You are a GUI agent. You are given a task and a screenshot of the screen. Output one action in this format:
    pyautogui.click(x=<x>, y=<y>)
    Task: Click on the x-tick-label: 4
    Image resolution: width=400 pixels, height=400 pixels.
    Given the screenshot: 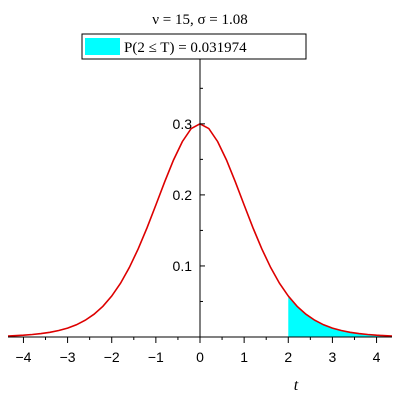 What is the action you would take?
    pyautogui.click(x=377, y=357)
    